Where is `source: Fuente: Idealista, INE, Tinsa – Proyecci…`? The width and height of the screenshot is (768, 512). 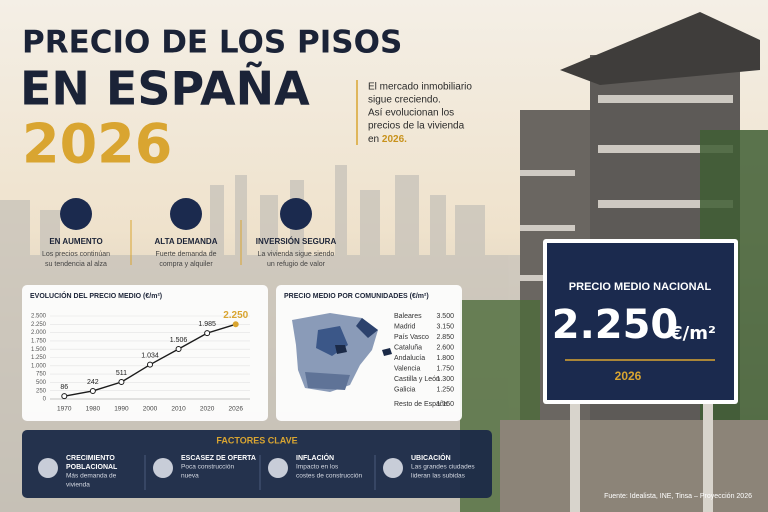
source: Fuente: Idealista, INE, Tinsa – Proyecci… is located at coordinates (678, 496).